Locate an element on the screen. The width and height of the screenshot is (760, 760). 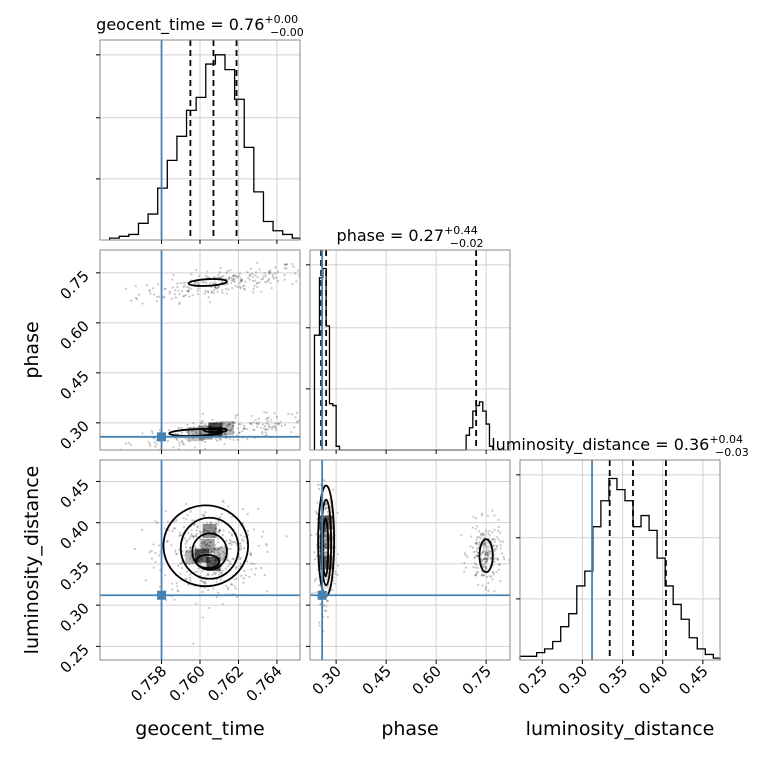
hist-panel-phase is located at coordinates (408, 351).